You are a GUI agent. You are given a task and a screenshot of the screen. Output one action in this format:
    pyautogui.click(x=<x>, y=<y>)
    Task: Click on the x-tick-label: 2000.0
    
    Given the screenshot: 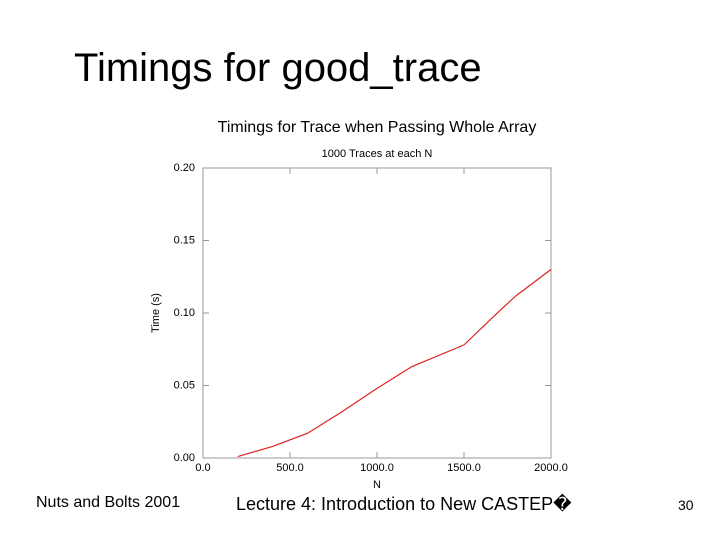 What is the action you would take?
    pyautogui.click(x=551, y=468)
    